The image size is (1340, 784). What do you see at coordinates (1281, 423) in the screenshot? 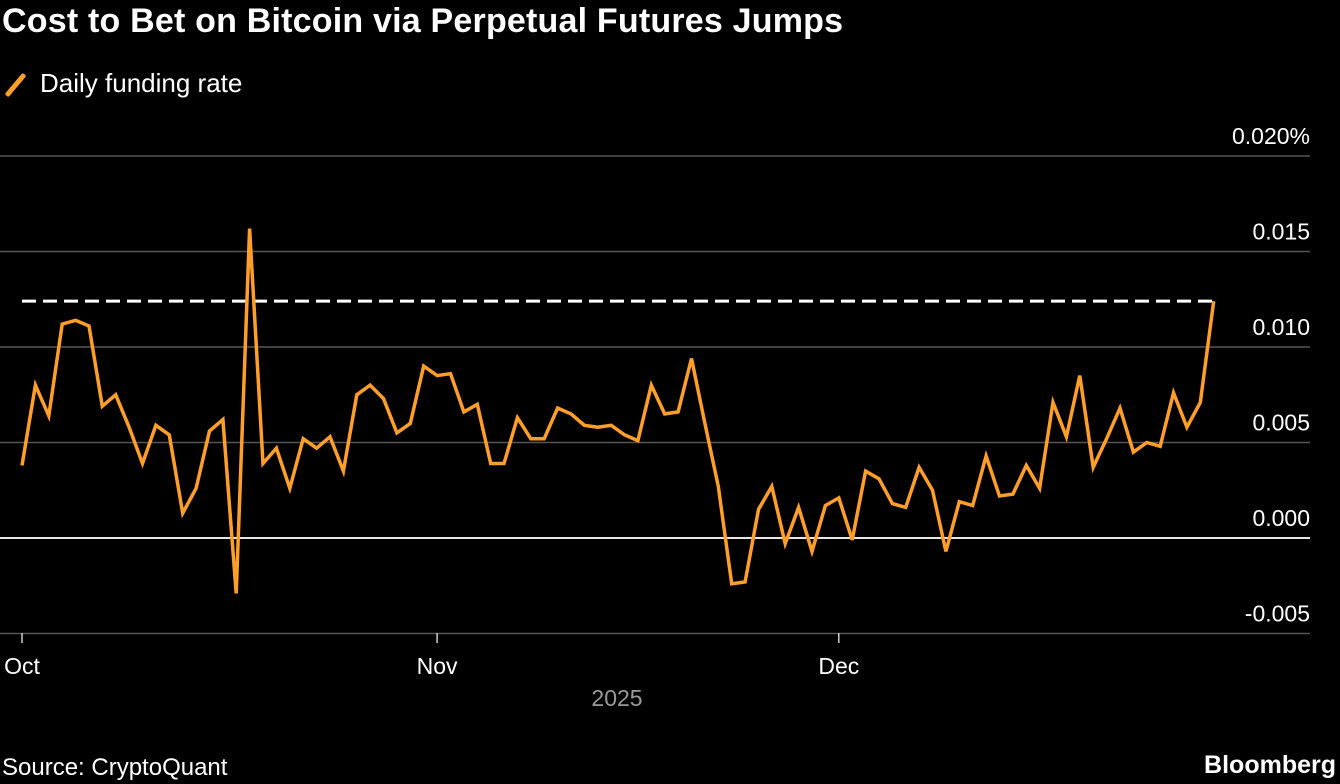
I see `y-tick-label: 0.005` at bounding box center [1281, 423].